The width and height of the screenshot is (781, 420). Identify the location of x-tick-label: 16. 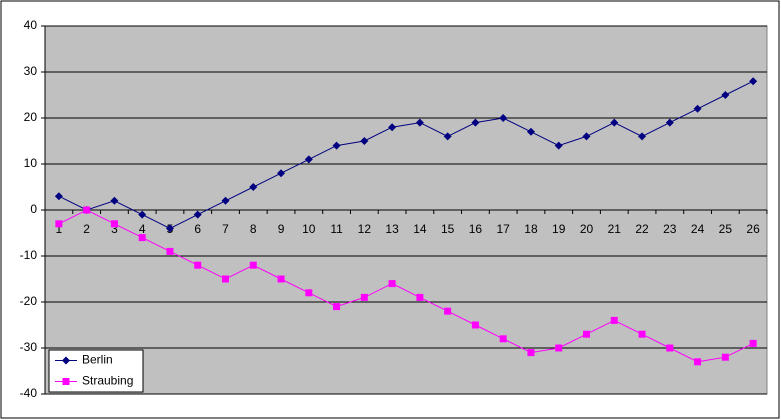
(476, 229).